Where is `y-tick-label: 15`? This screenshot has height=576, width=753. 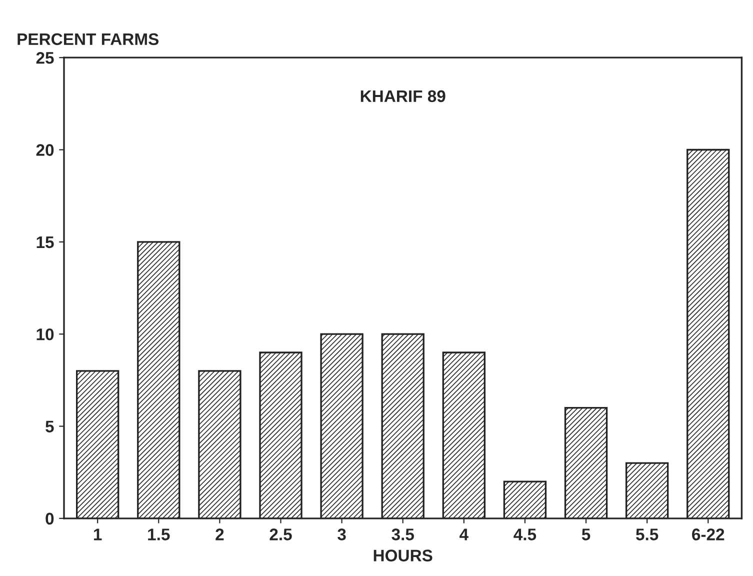
y-tick-label: 15 is located at coordinates (45, 242).